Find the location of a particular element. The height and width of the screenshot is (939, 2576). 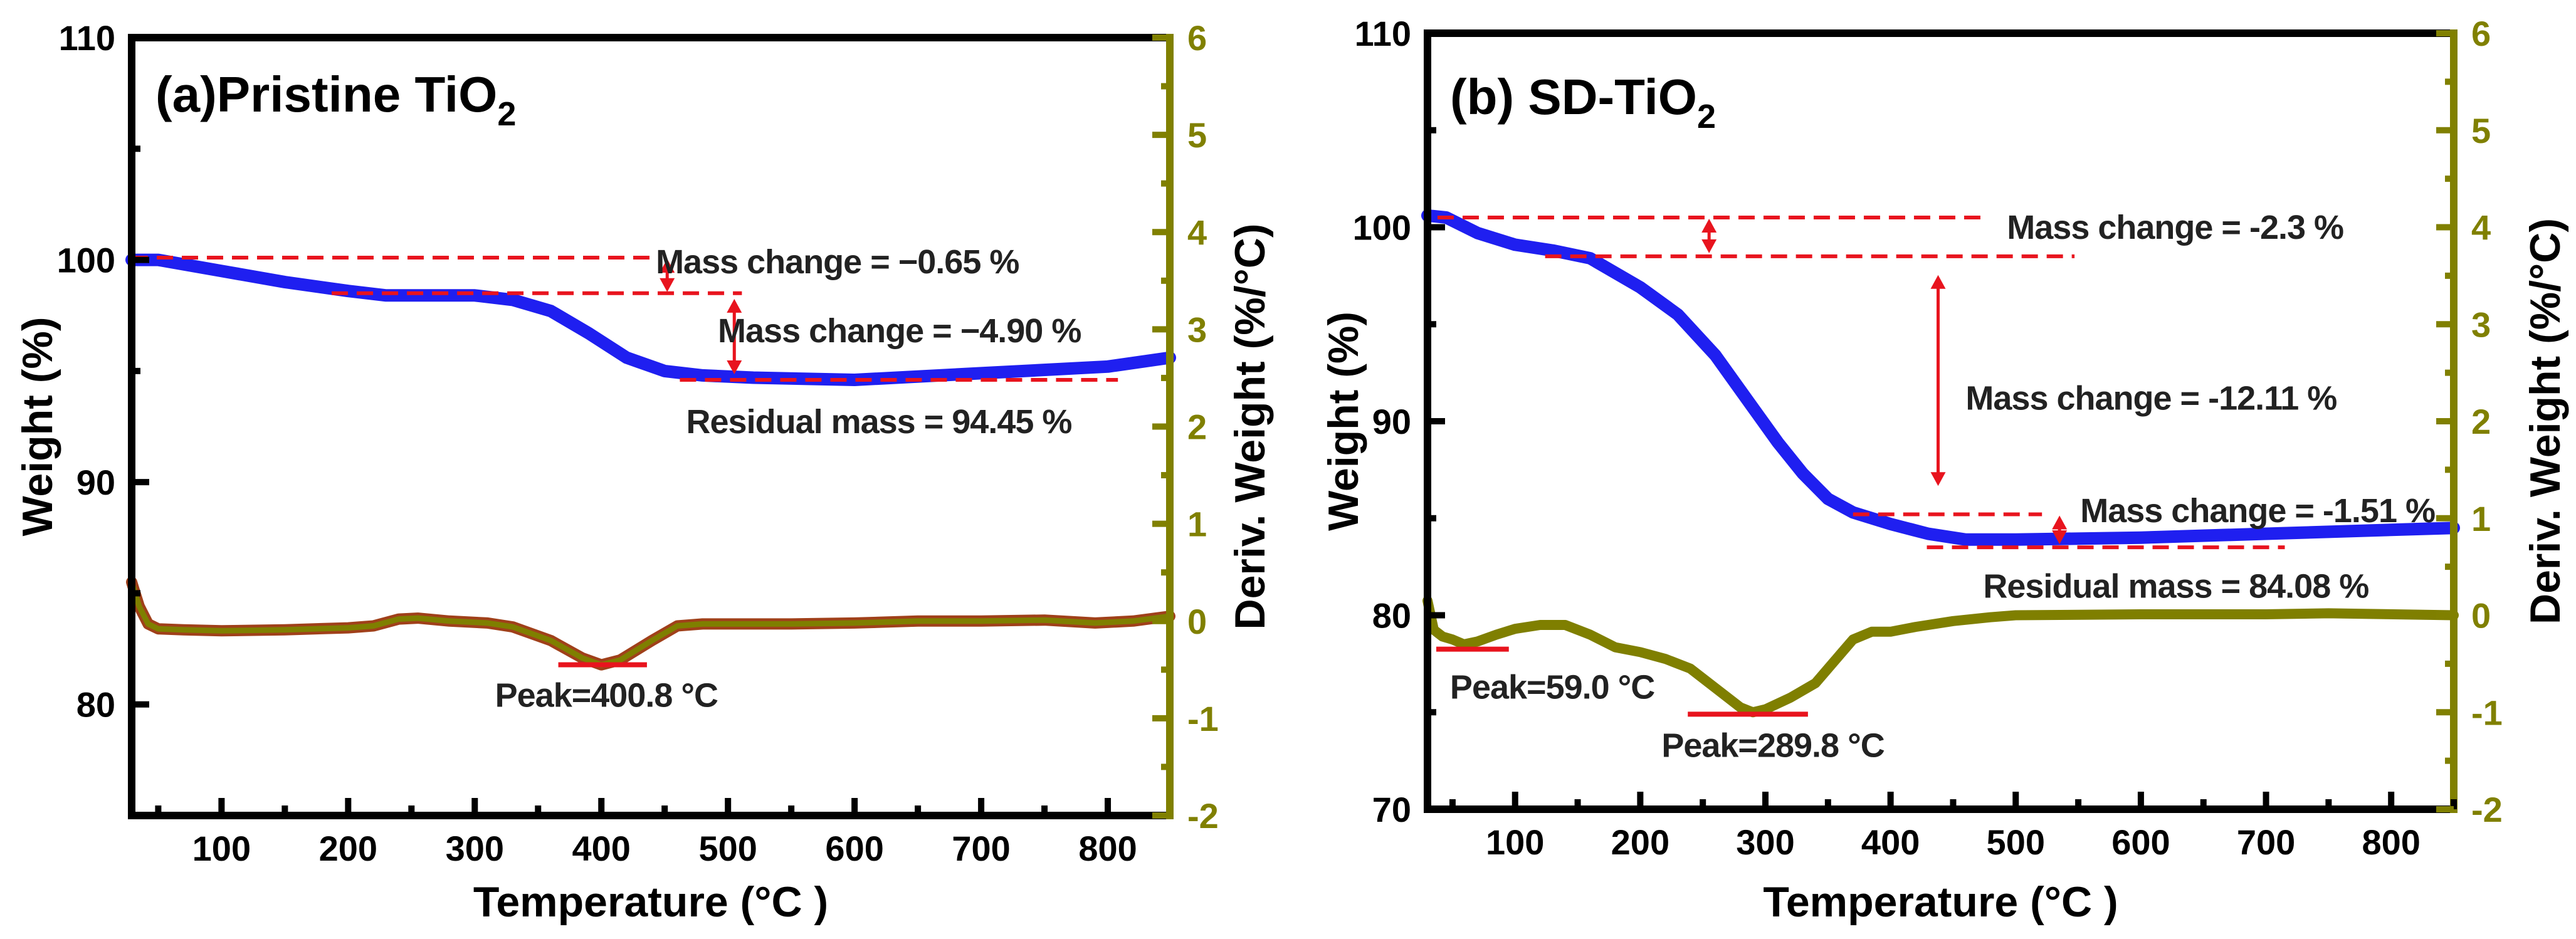

annotation-label: Mass change = −0.65 % is located at coordinates (837, 262).